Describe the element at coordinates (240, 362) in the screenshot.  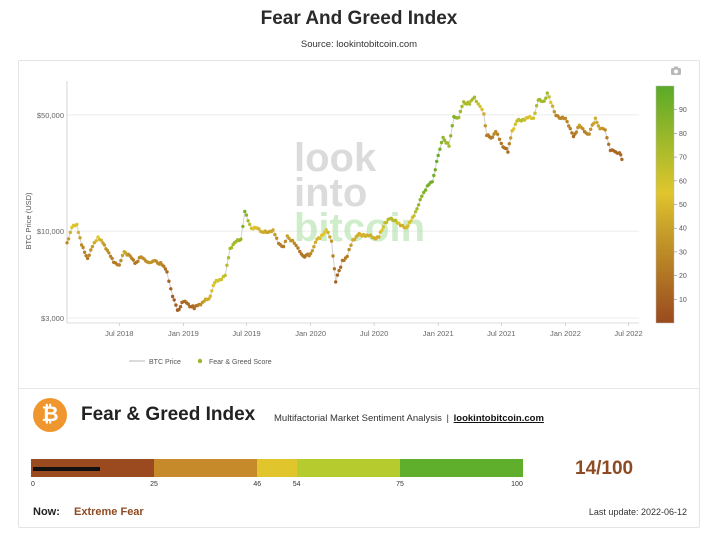
I see `legend-score: Fear & Greed Score` at that location.